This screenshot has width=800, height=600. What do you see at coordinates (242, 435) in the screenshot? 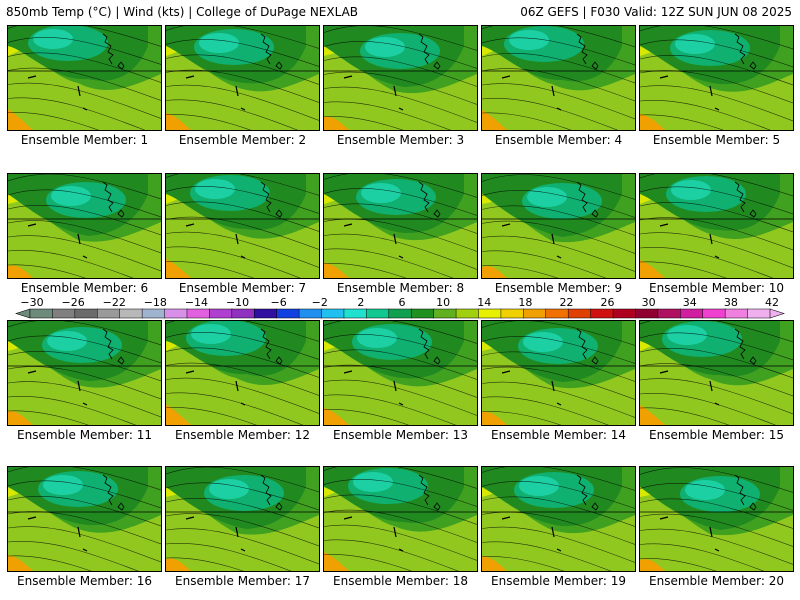
I see `member-caption: Ensemble Member: 12` at bounding box center [242, 435].